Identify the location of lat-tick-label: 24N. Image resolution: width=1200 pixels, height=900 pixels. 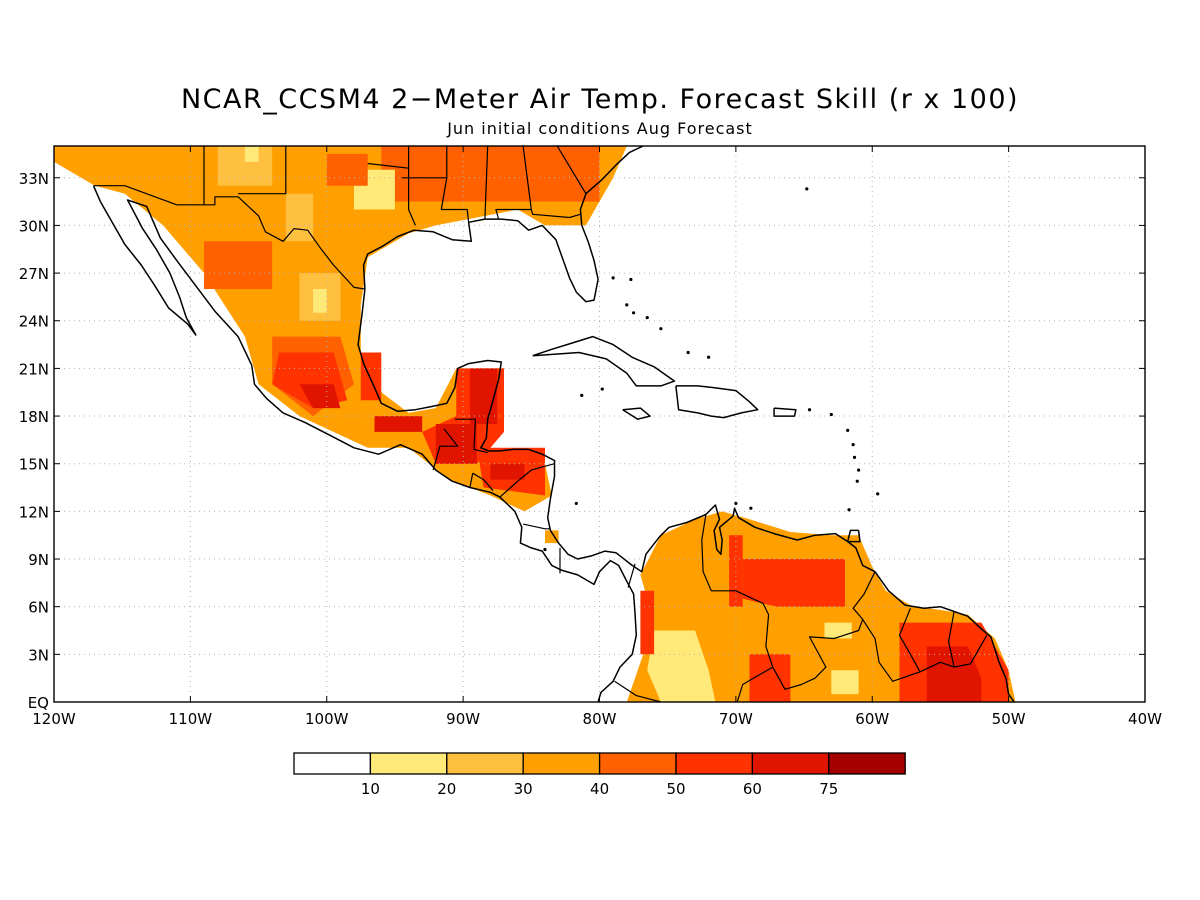
(34, 322).